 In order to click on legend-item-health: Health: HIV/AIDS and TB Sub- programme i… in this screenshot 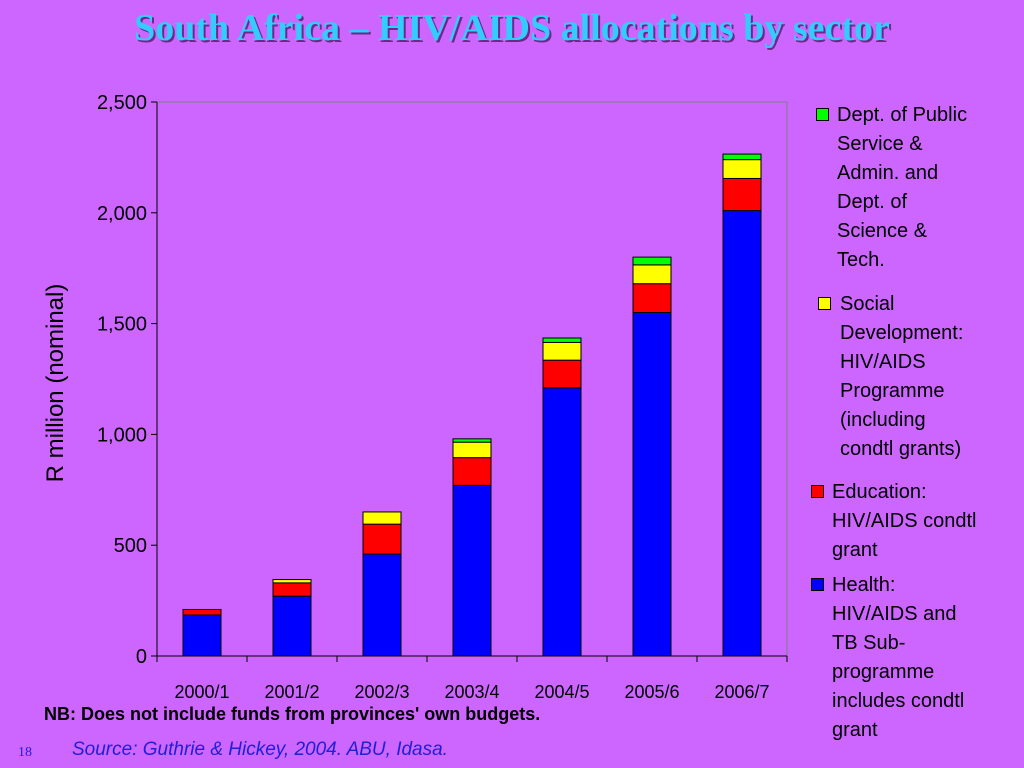, I will do `click(911, 661)`.